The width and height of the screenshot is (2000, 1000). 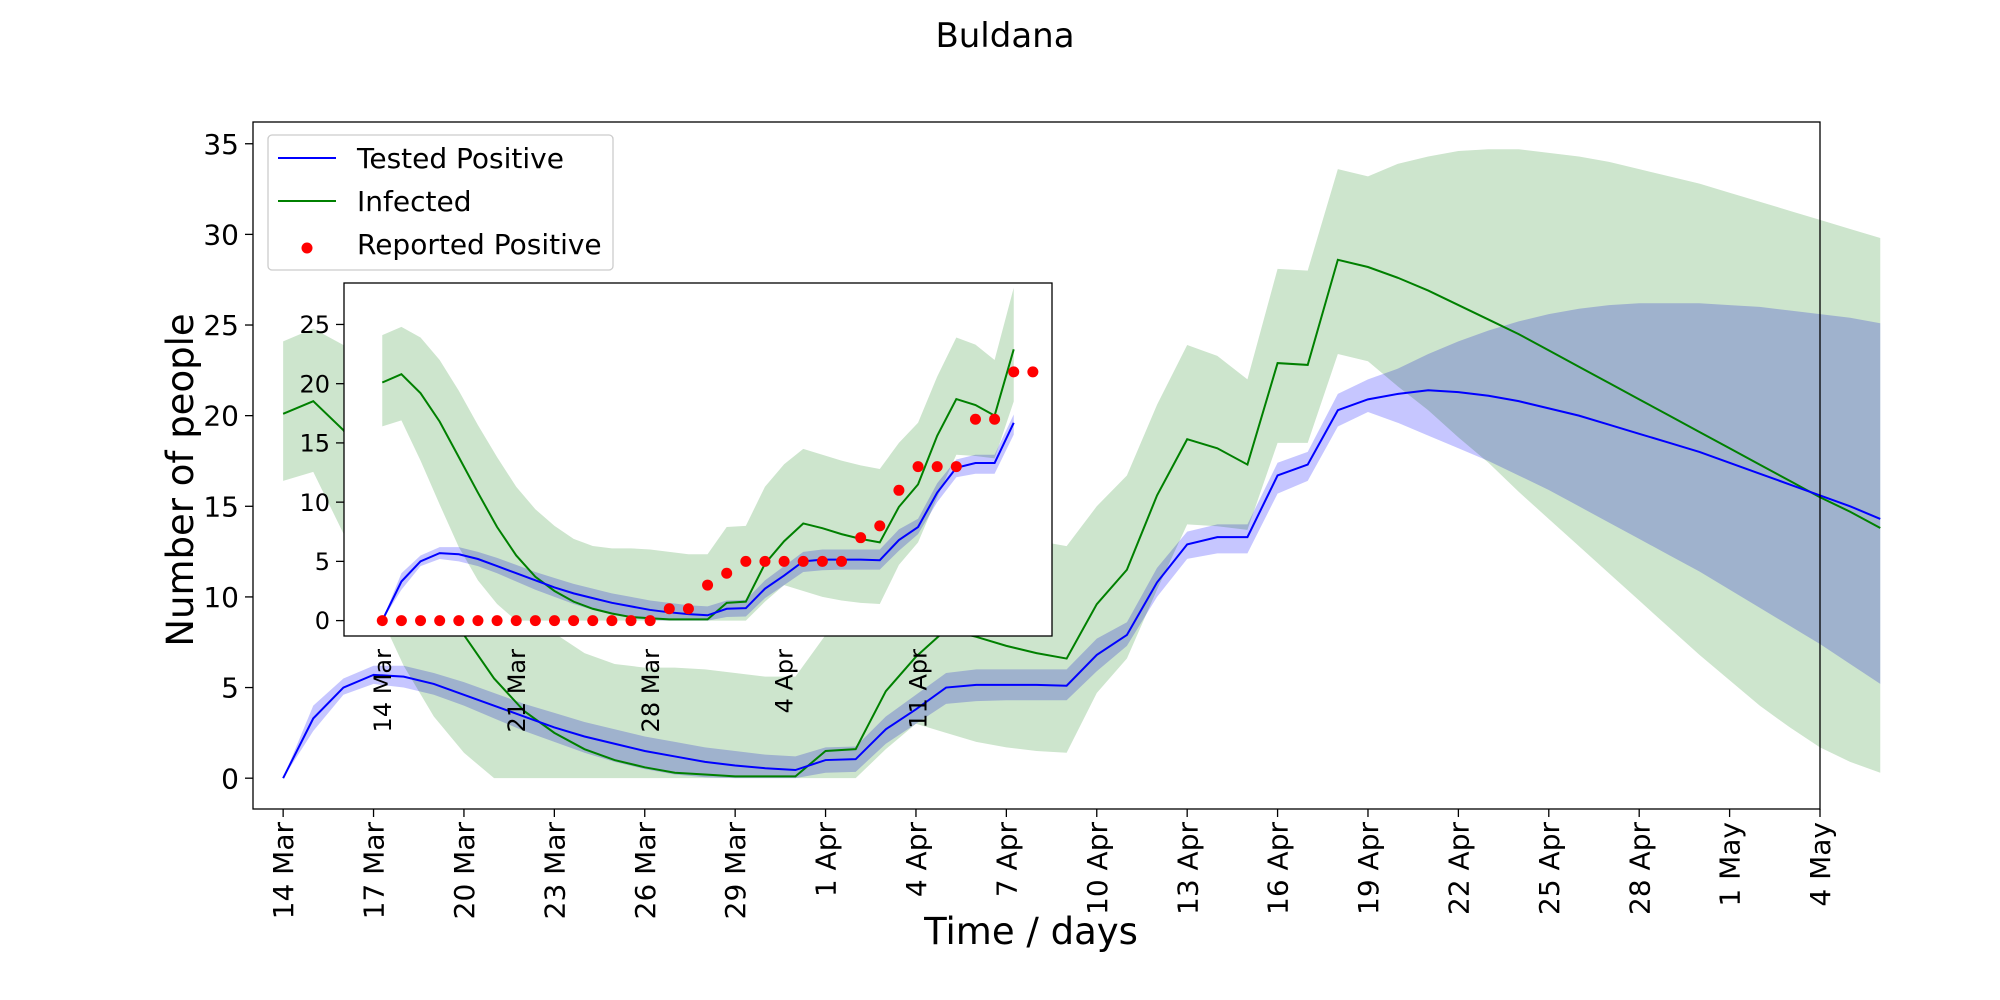 I want to click on legend-entry: Infected, so click(x=414, y=201).